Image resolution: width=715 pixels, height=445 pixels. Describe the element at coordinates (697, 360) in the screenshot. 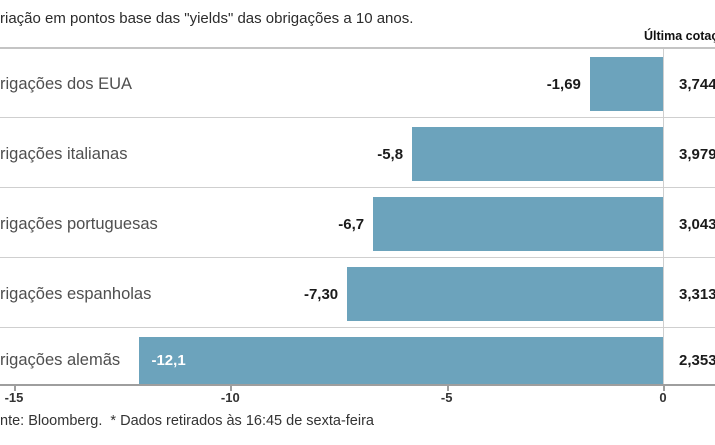

I see `last-quote-value-4: 2,353` at that location.